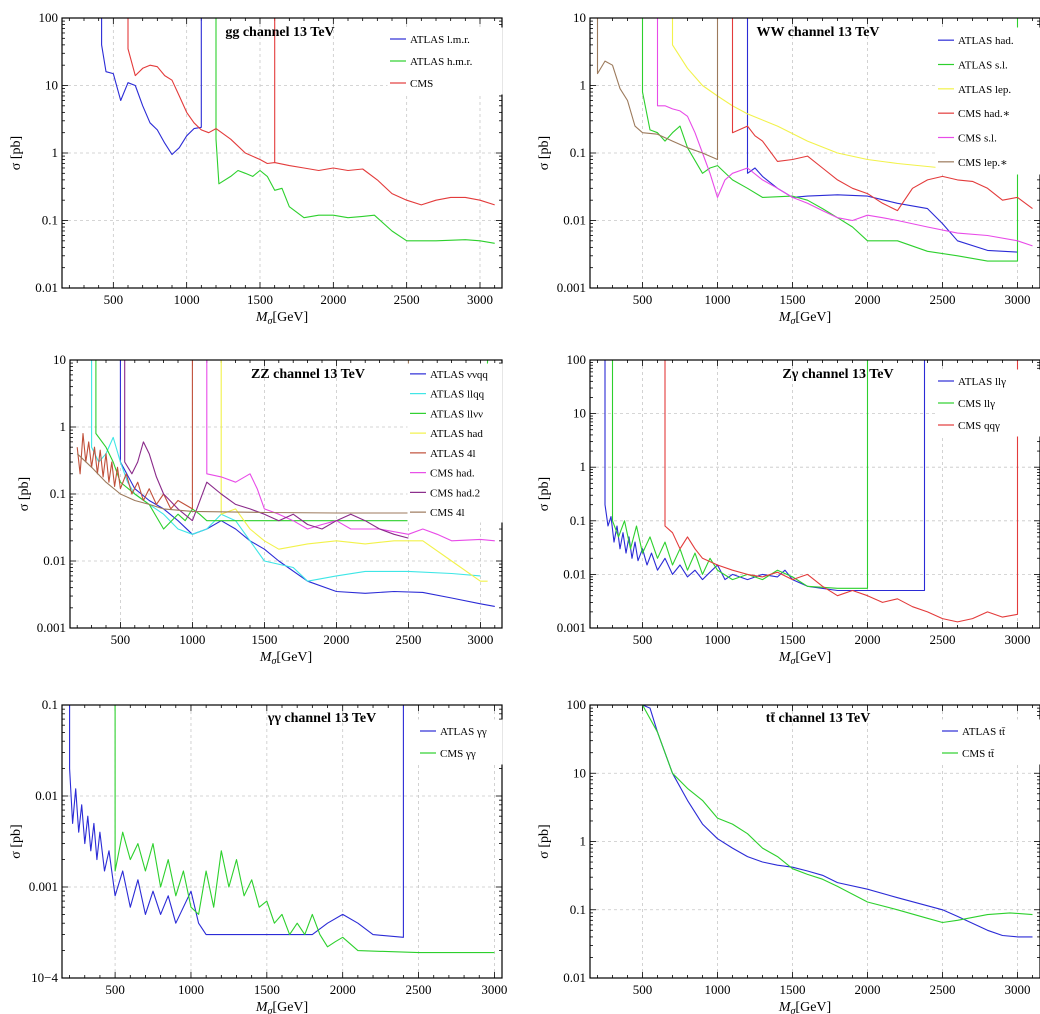 The height and width of the screenshot is (1014, 1040). I want to click on legend-label: CMS s.l., so click(977, 139).